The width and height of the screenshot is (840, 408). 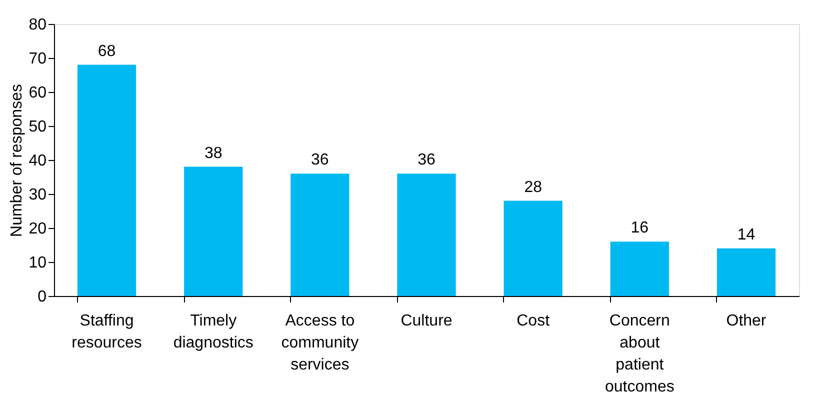 What do you see at coordinates (639, 354) in the screenshot?
I see `x-tick-label: Concern about patient outcomes` at bounding box center [639, 354].